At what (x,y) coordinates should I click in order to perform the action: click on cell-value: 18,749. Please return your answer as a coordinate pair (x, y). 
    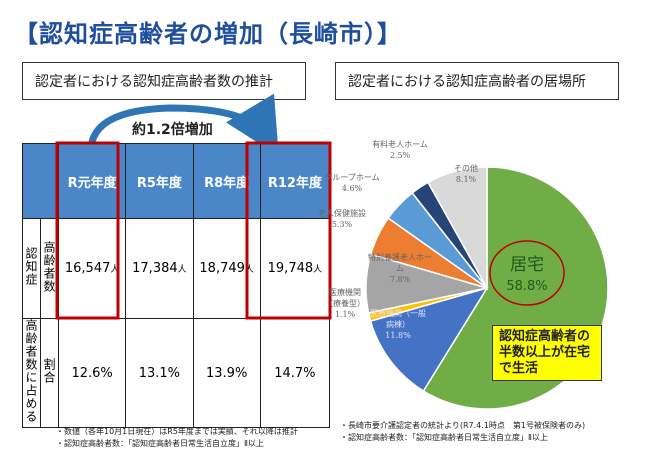
    Looking at the image, I should click on (222, 268).